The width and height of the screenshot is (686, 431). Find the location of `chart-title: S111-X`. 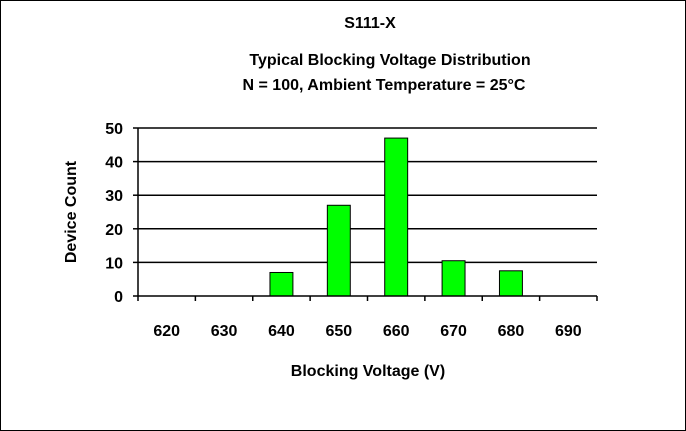

chart-title: S111-X is located at coordinates (370, 23).